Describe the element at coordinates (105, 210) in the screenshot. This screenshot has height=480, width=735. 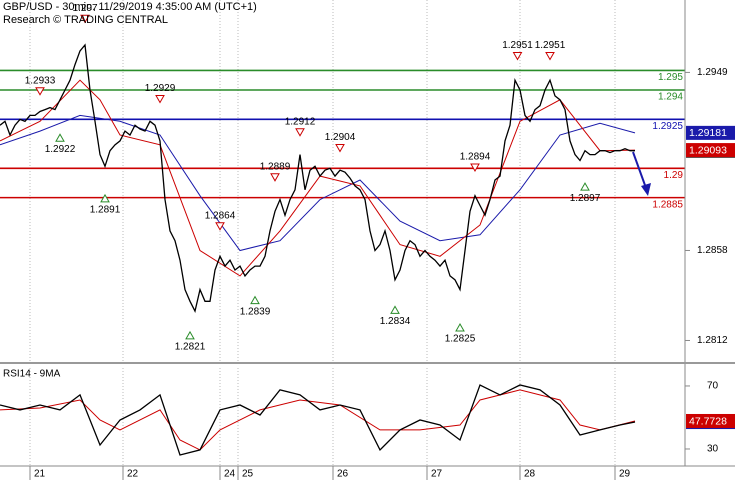
I see `trough-label: 1.2891` at that location.